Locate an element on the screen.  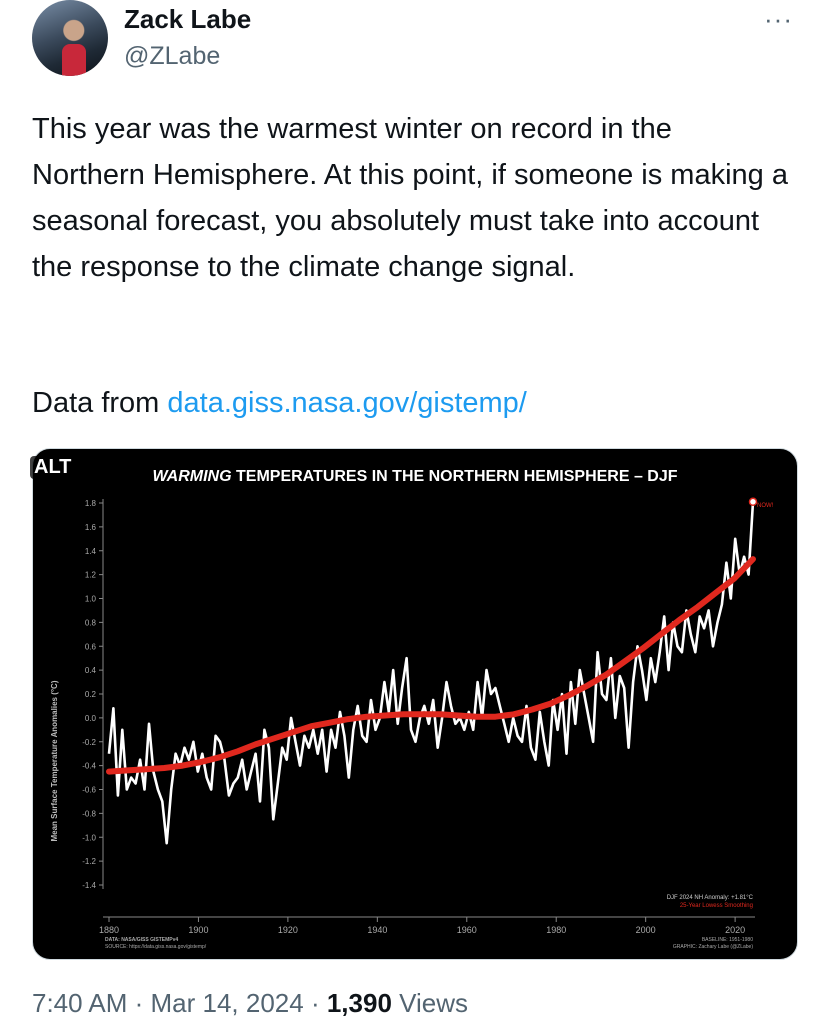
y-tick-label: 0.2 is located at coordinates (91, 694).